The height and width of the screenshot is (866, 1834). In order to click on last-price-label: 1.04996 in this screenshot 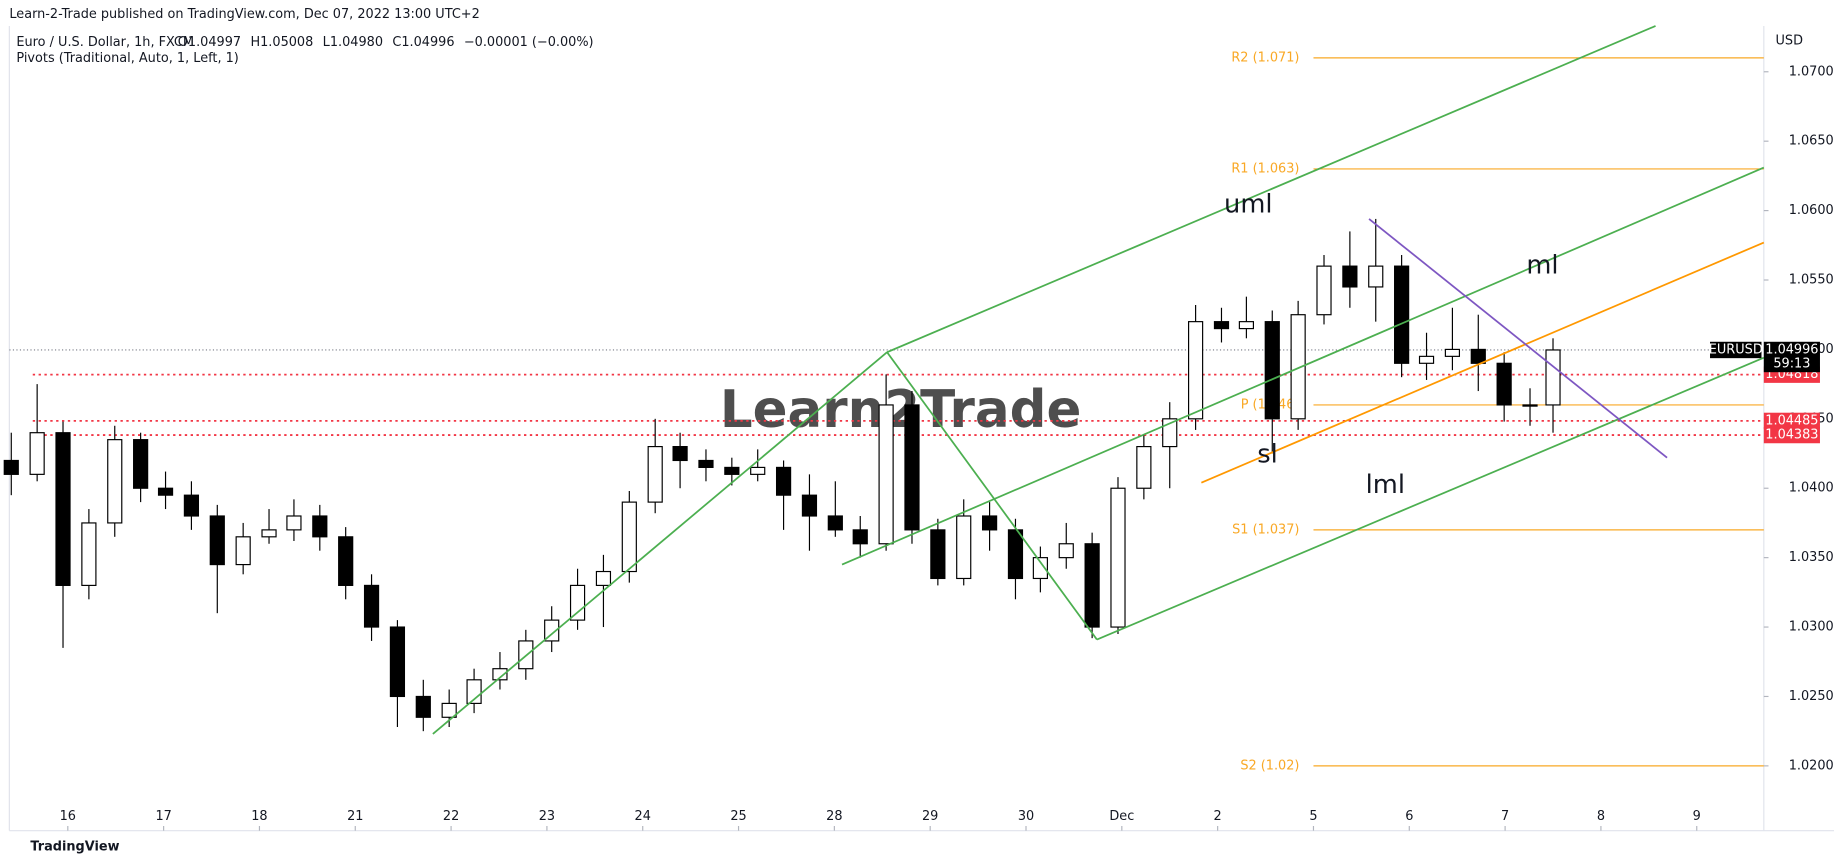, I will do `click(1791, 349)`.